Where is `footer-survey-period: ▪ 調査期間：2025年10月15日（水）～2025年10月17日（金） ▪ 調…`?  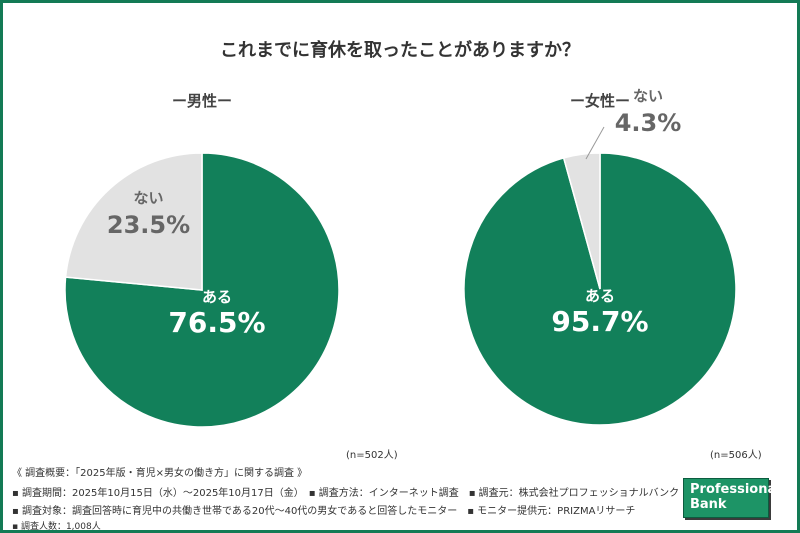
footer-survey-period: ▪ 調査期間：2025年10月15日（水）～2025年10月17日（金） ▪ 調… is located at coordinates (346, 493).